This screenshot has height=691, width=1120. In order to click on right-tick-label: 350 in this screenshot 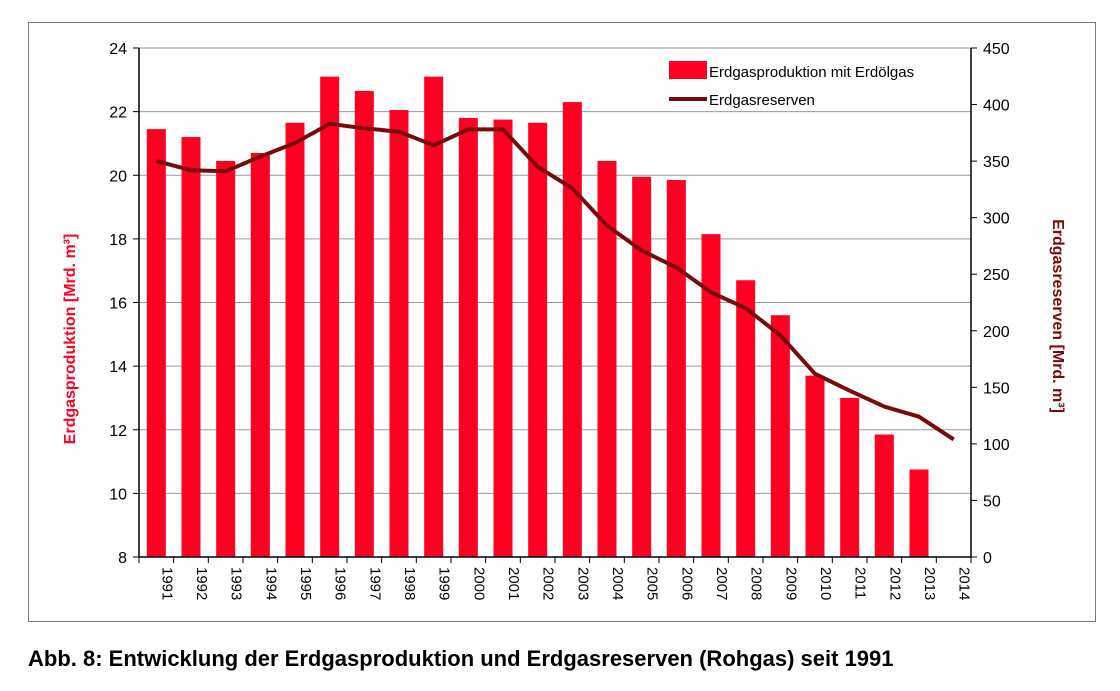, I will do `click(996, 162)`.